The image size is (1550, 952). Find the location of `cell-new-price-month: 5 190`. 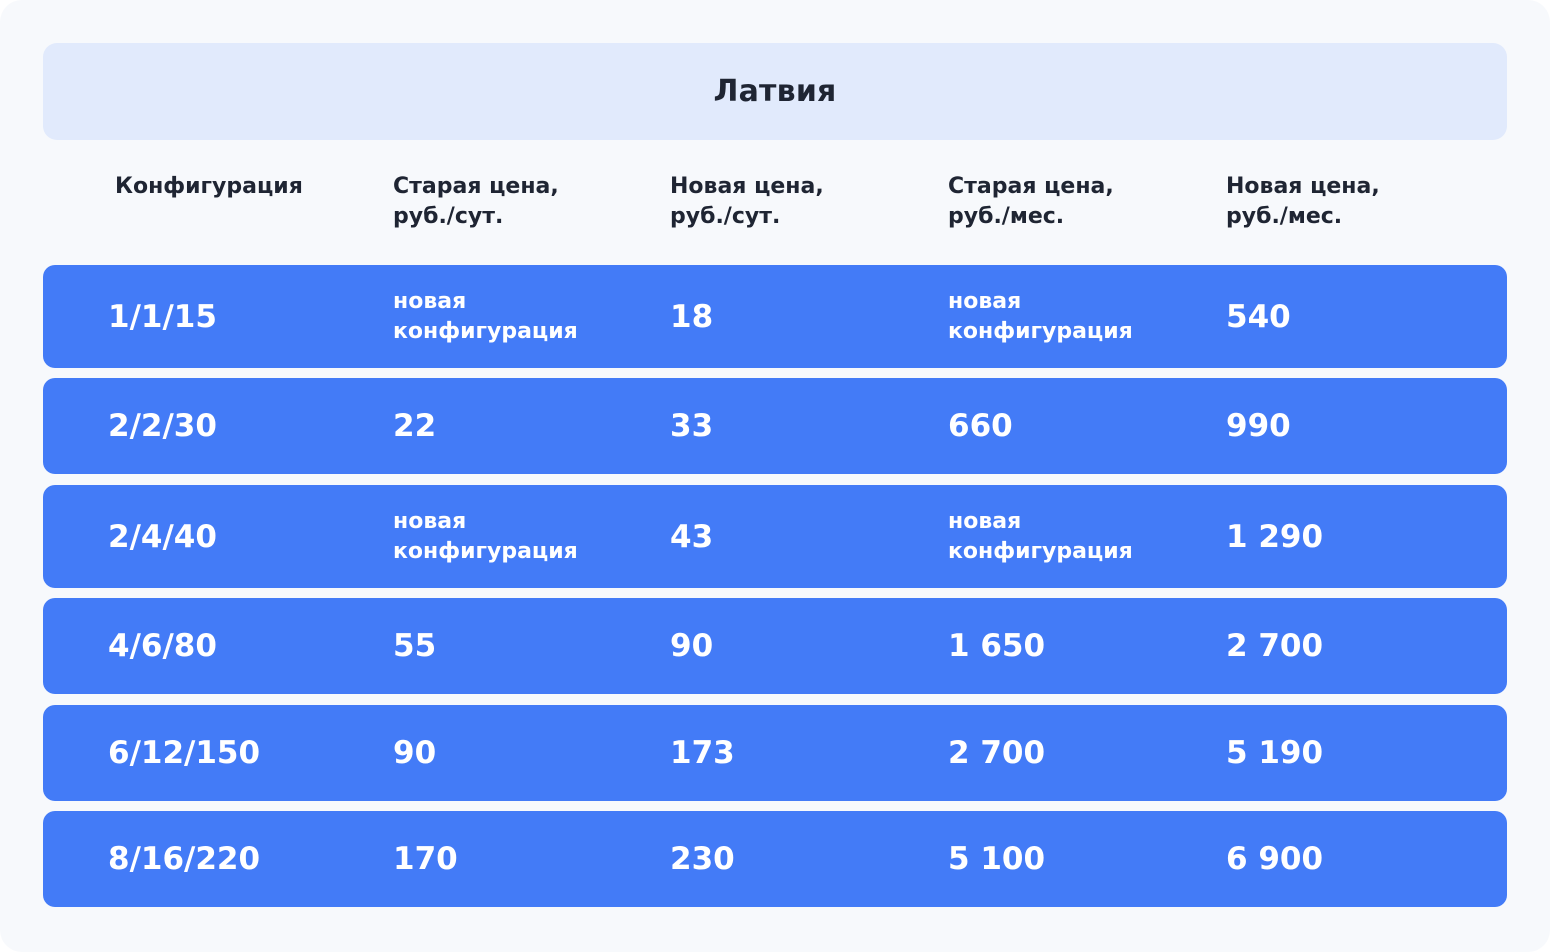

cell-new-price-month: 5 190 is located at coordinates (1275, 753).